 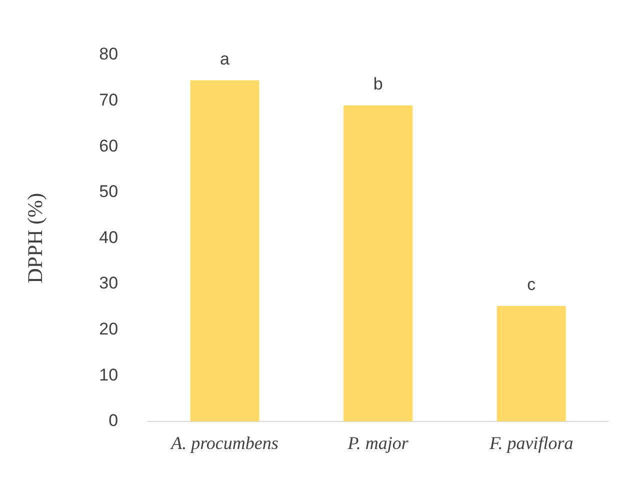 What do you see at coordinates (378, 442) in the screenshot?
I see `x-tick-label: P. major` at bounding box center [378, 442].